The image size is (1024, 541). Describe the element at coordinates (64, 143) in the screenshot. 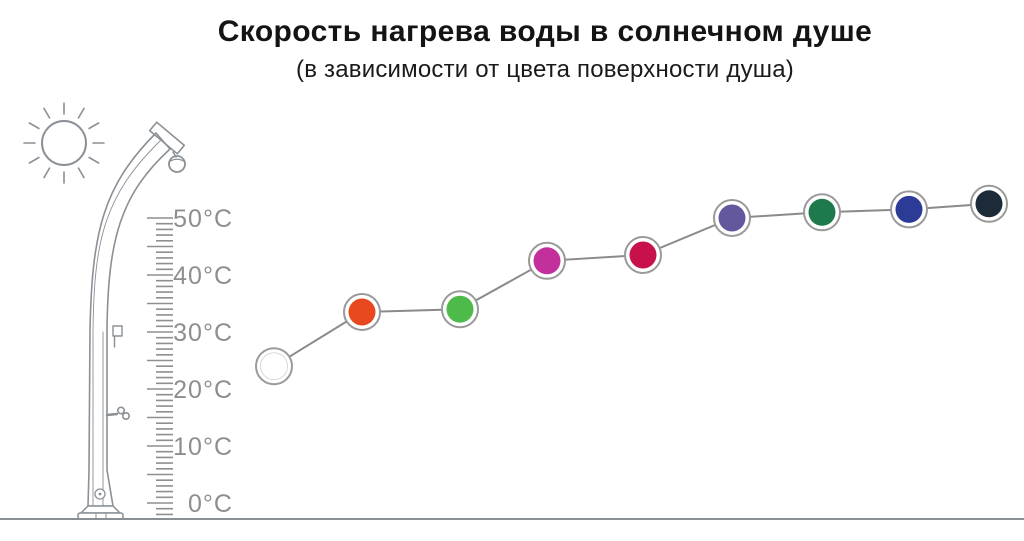

I see `sun-icon` at that location.